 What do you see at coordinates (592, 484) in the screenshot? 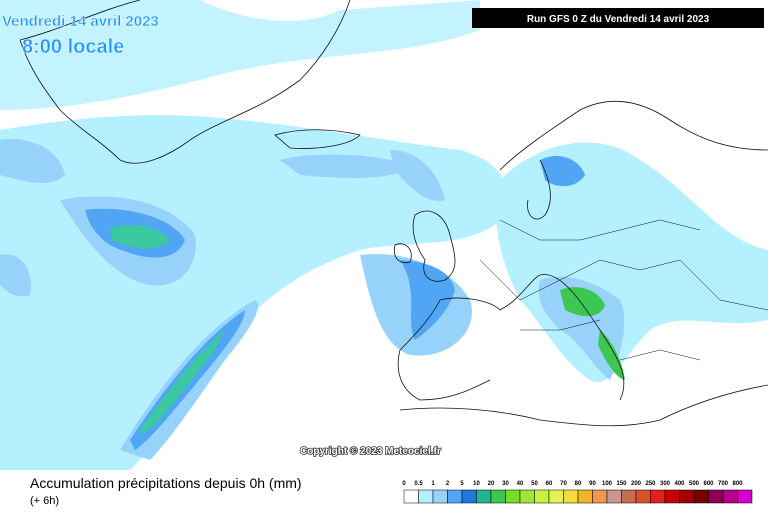
I see `legend-label: 90` at bounding box center [592, 484].